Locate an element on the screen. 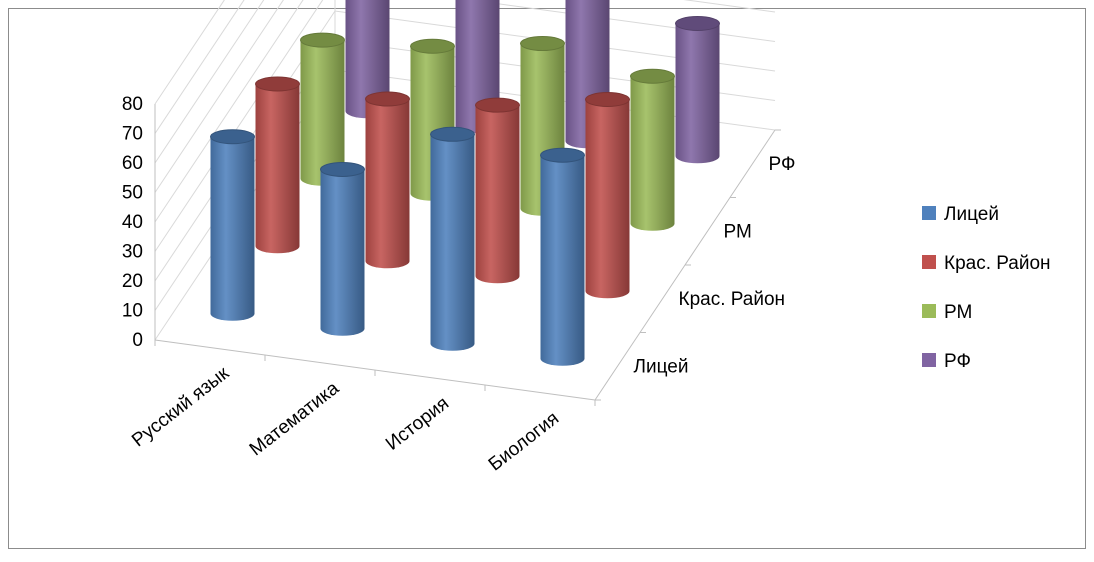 This screenshot has width=1094, height=562. legend-label: РФ is located at coordinates (957, 361).